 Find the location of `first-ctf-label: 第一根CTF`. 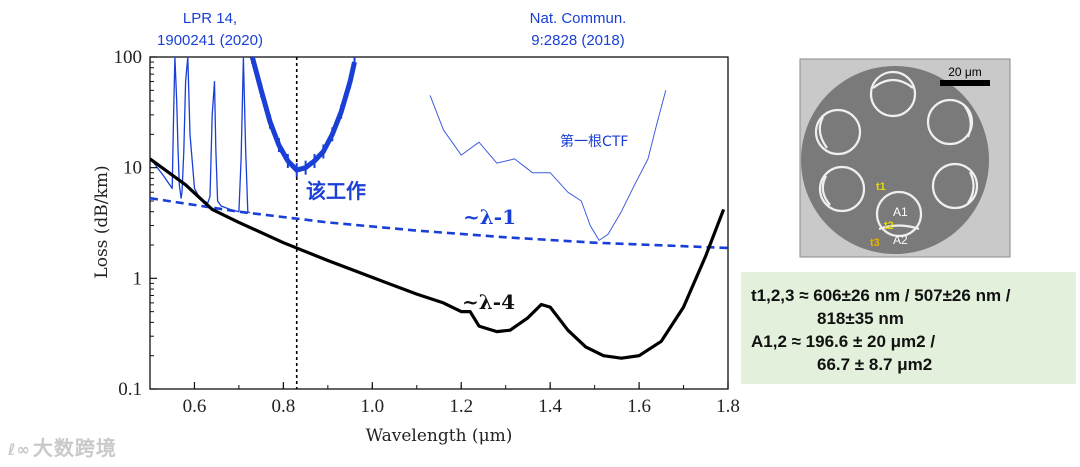

first-ctf-label: 第一根CTF is located at coordinates (594, 141).